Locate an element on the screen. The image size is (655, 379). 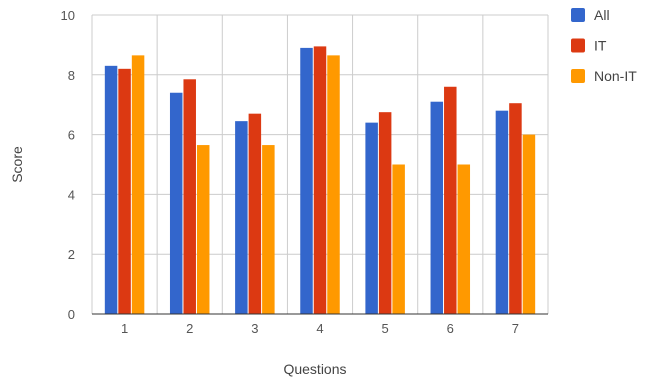
y-tick-label: 8 is located at coordinates (71, 75).